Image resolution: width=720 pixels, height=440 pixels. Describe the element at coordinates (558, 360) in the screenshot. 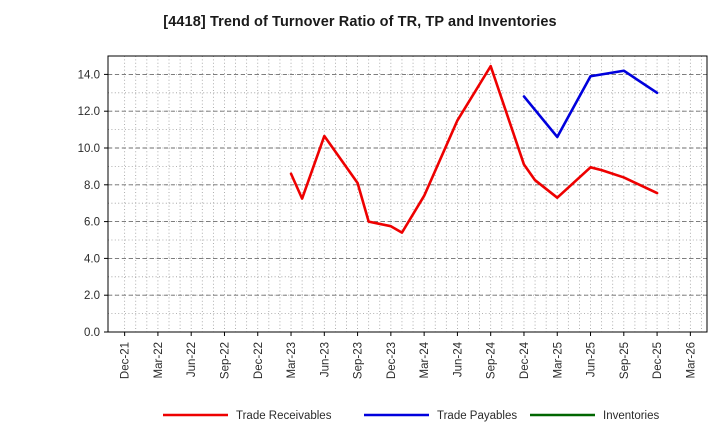

I see `x-tick-label: Mar-25` at that location.